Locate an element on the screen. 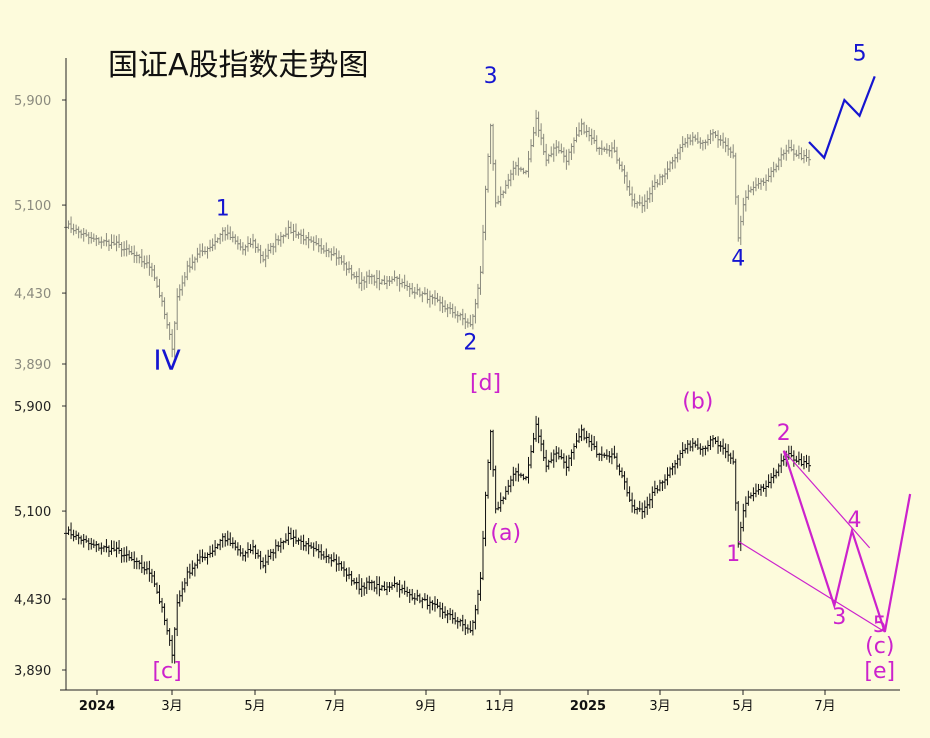 This screenshot has height=738, width=930. wave-label: IV is located at coordinates (166, 359).